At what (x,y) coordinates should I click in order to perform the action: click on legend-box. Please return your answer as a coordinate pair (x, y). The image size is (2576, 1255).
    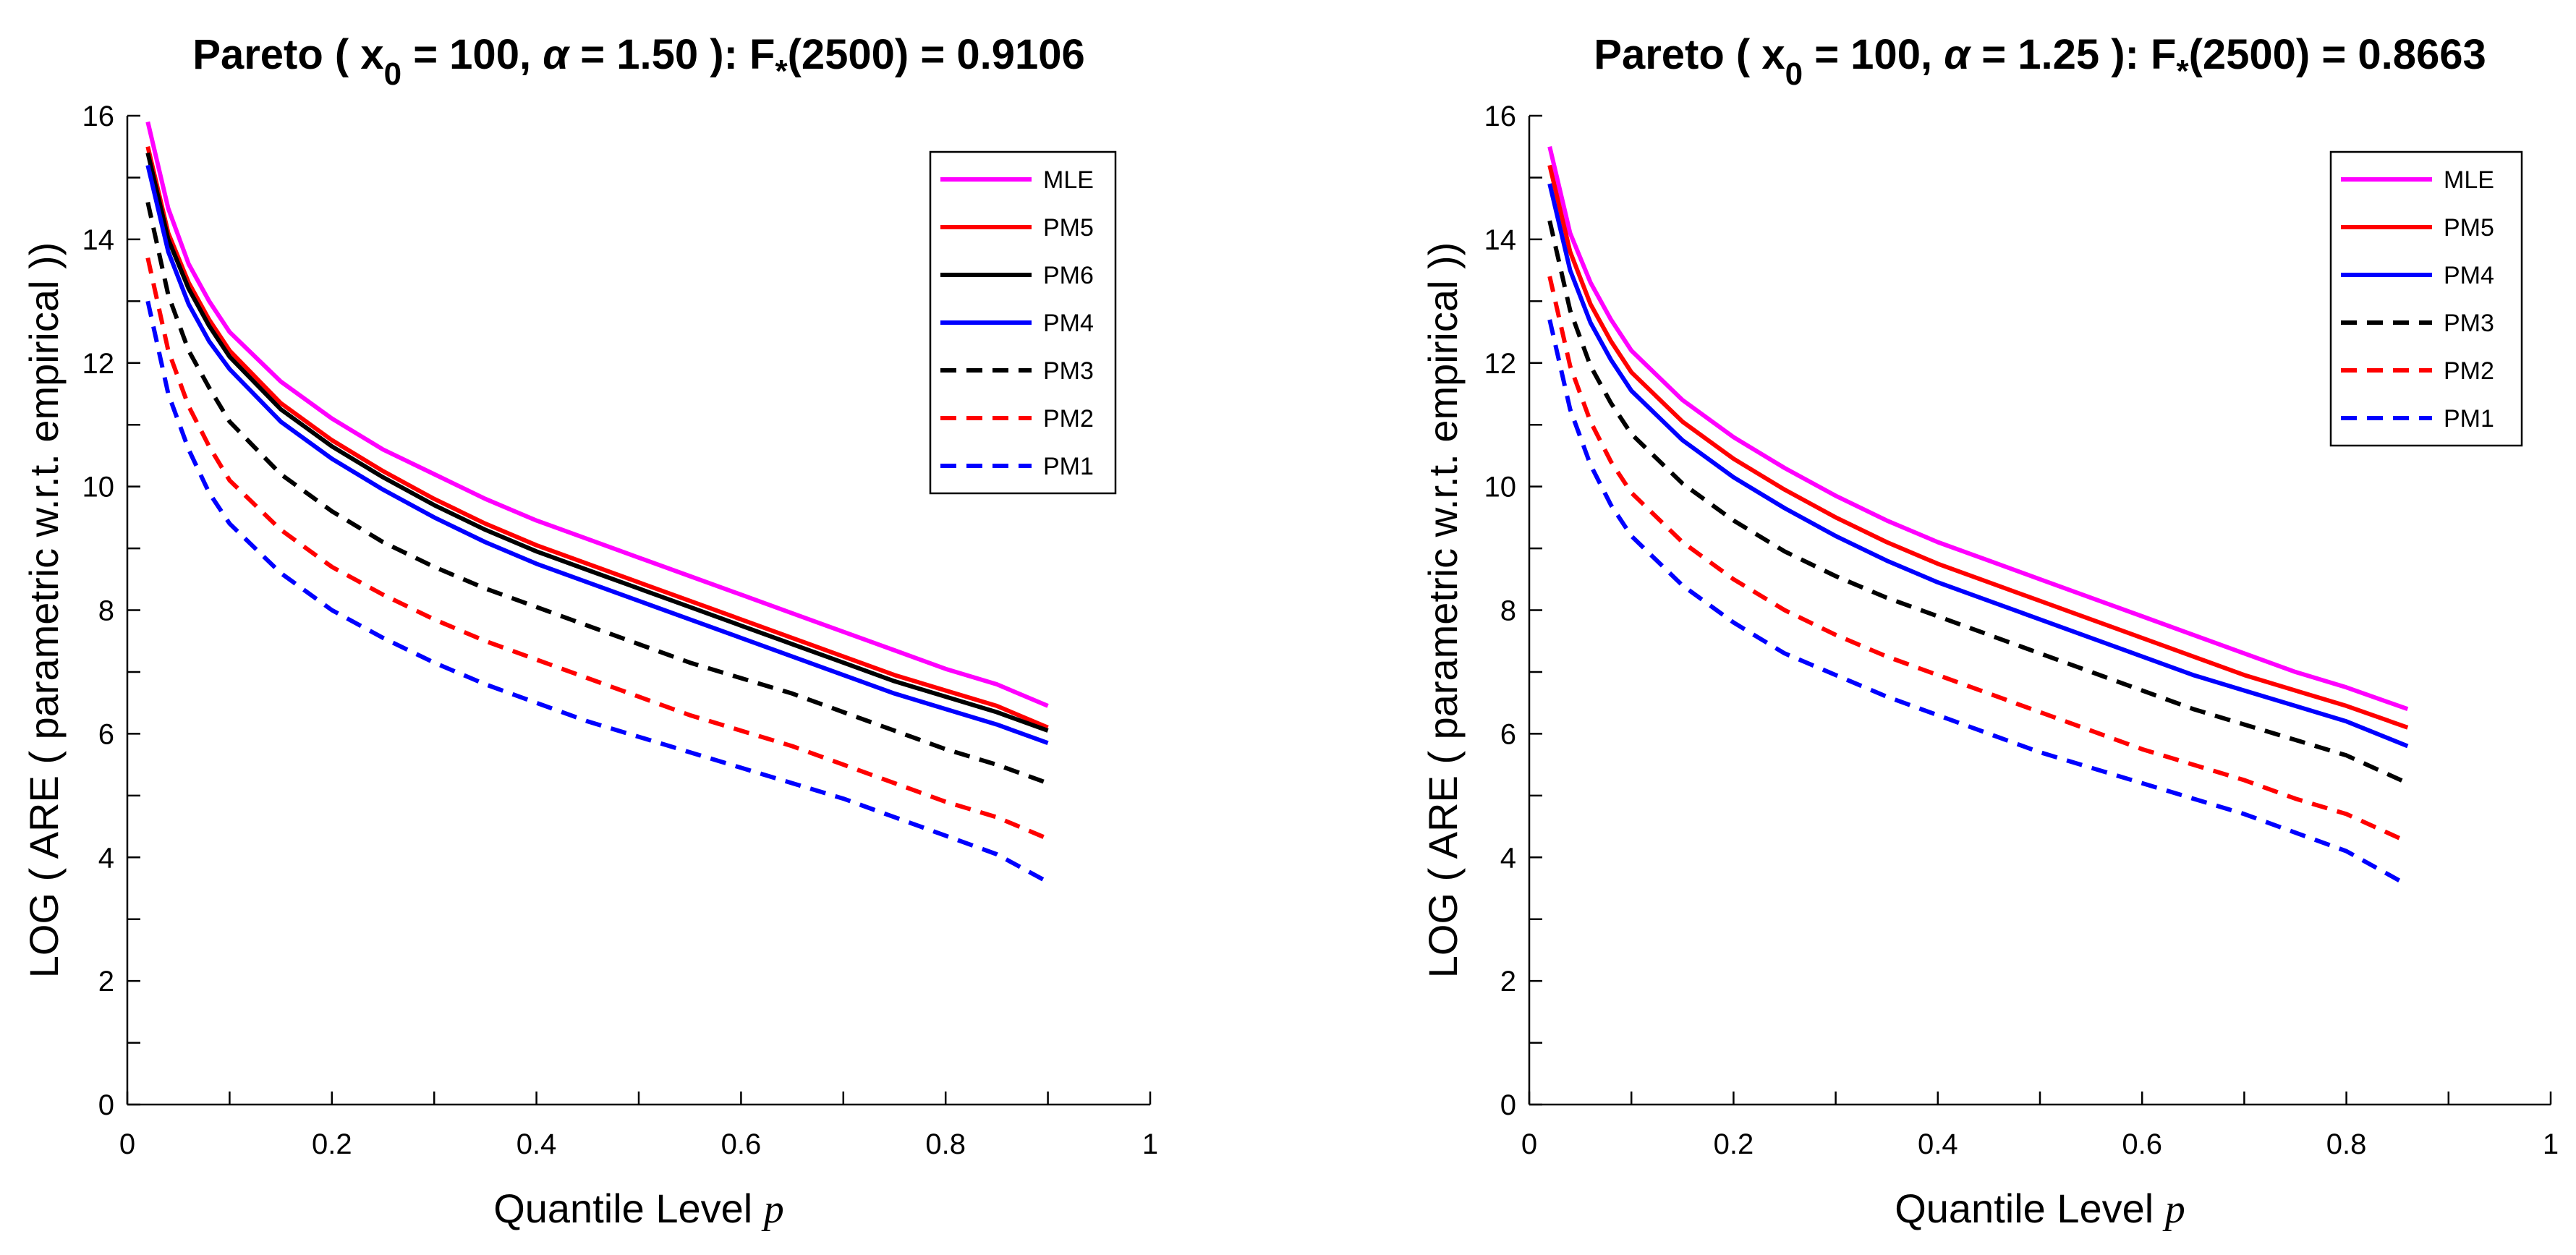
    Looking at the image, I should click on (2426, 299).